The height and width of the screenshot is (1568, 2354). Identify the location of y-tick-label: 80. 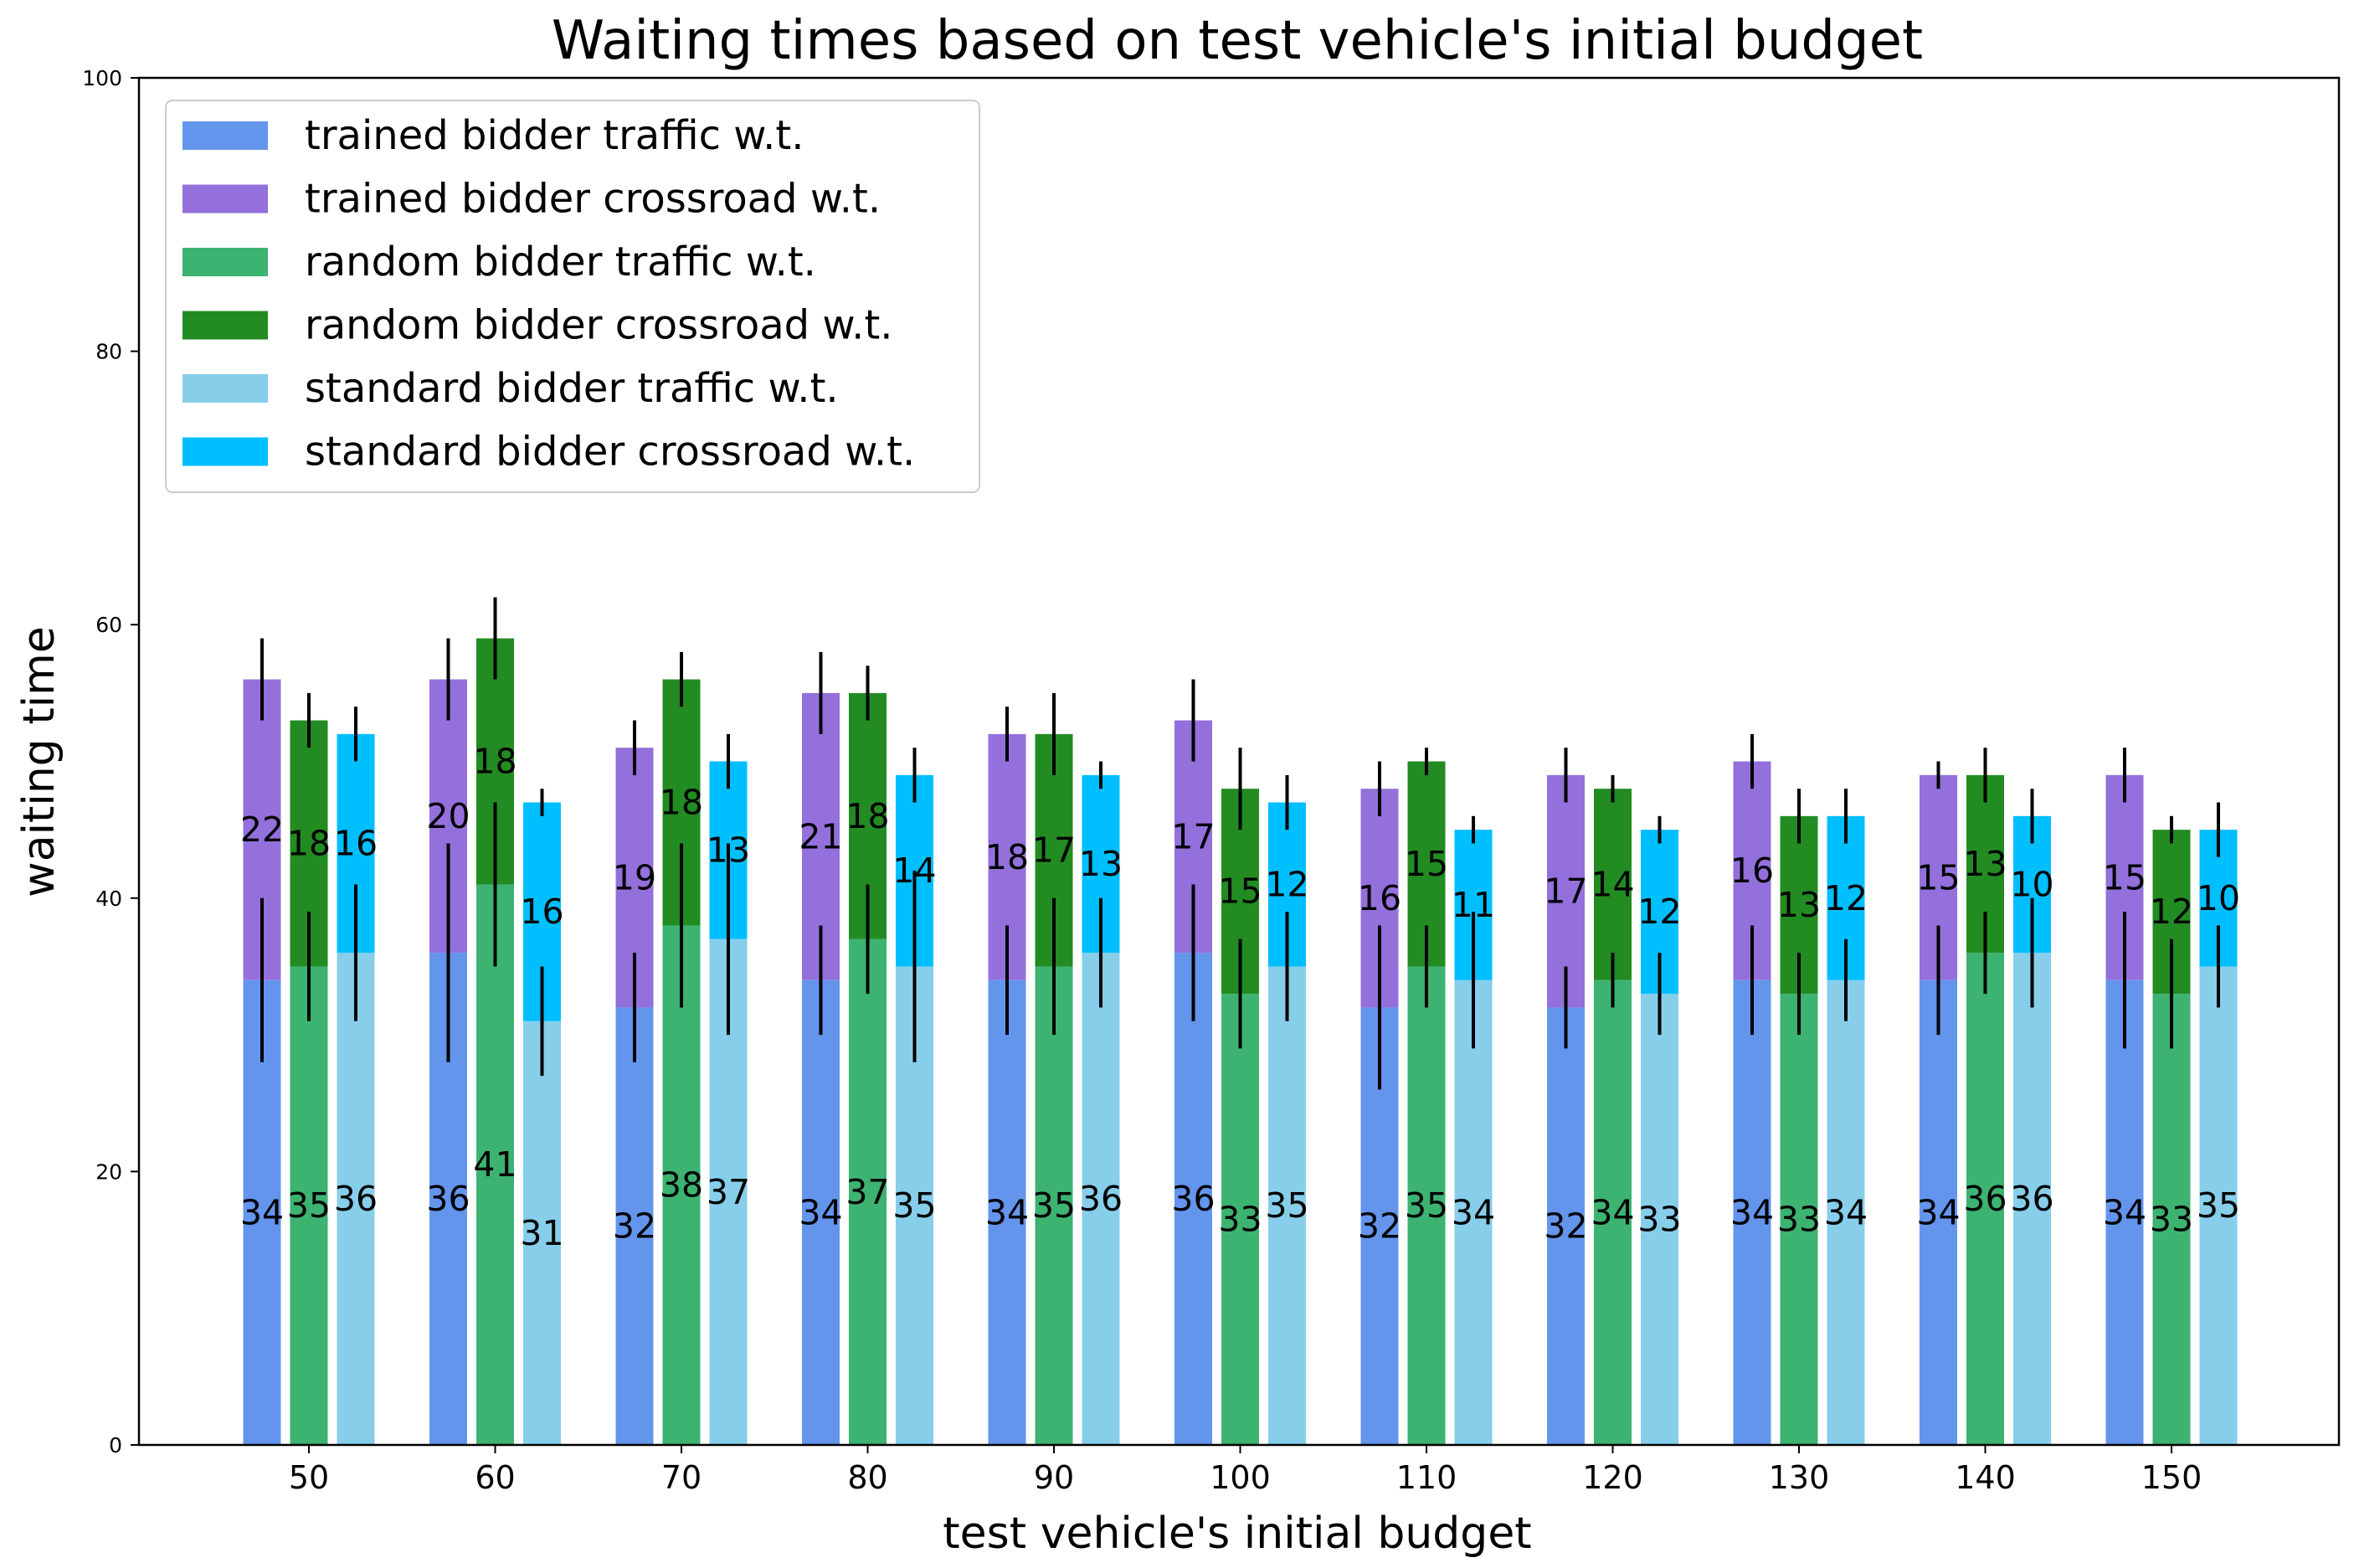
(109, 352).